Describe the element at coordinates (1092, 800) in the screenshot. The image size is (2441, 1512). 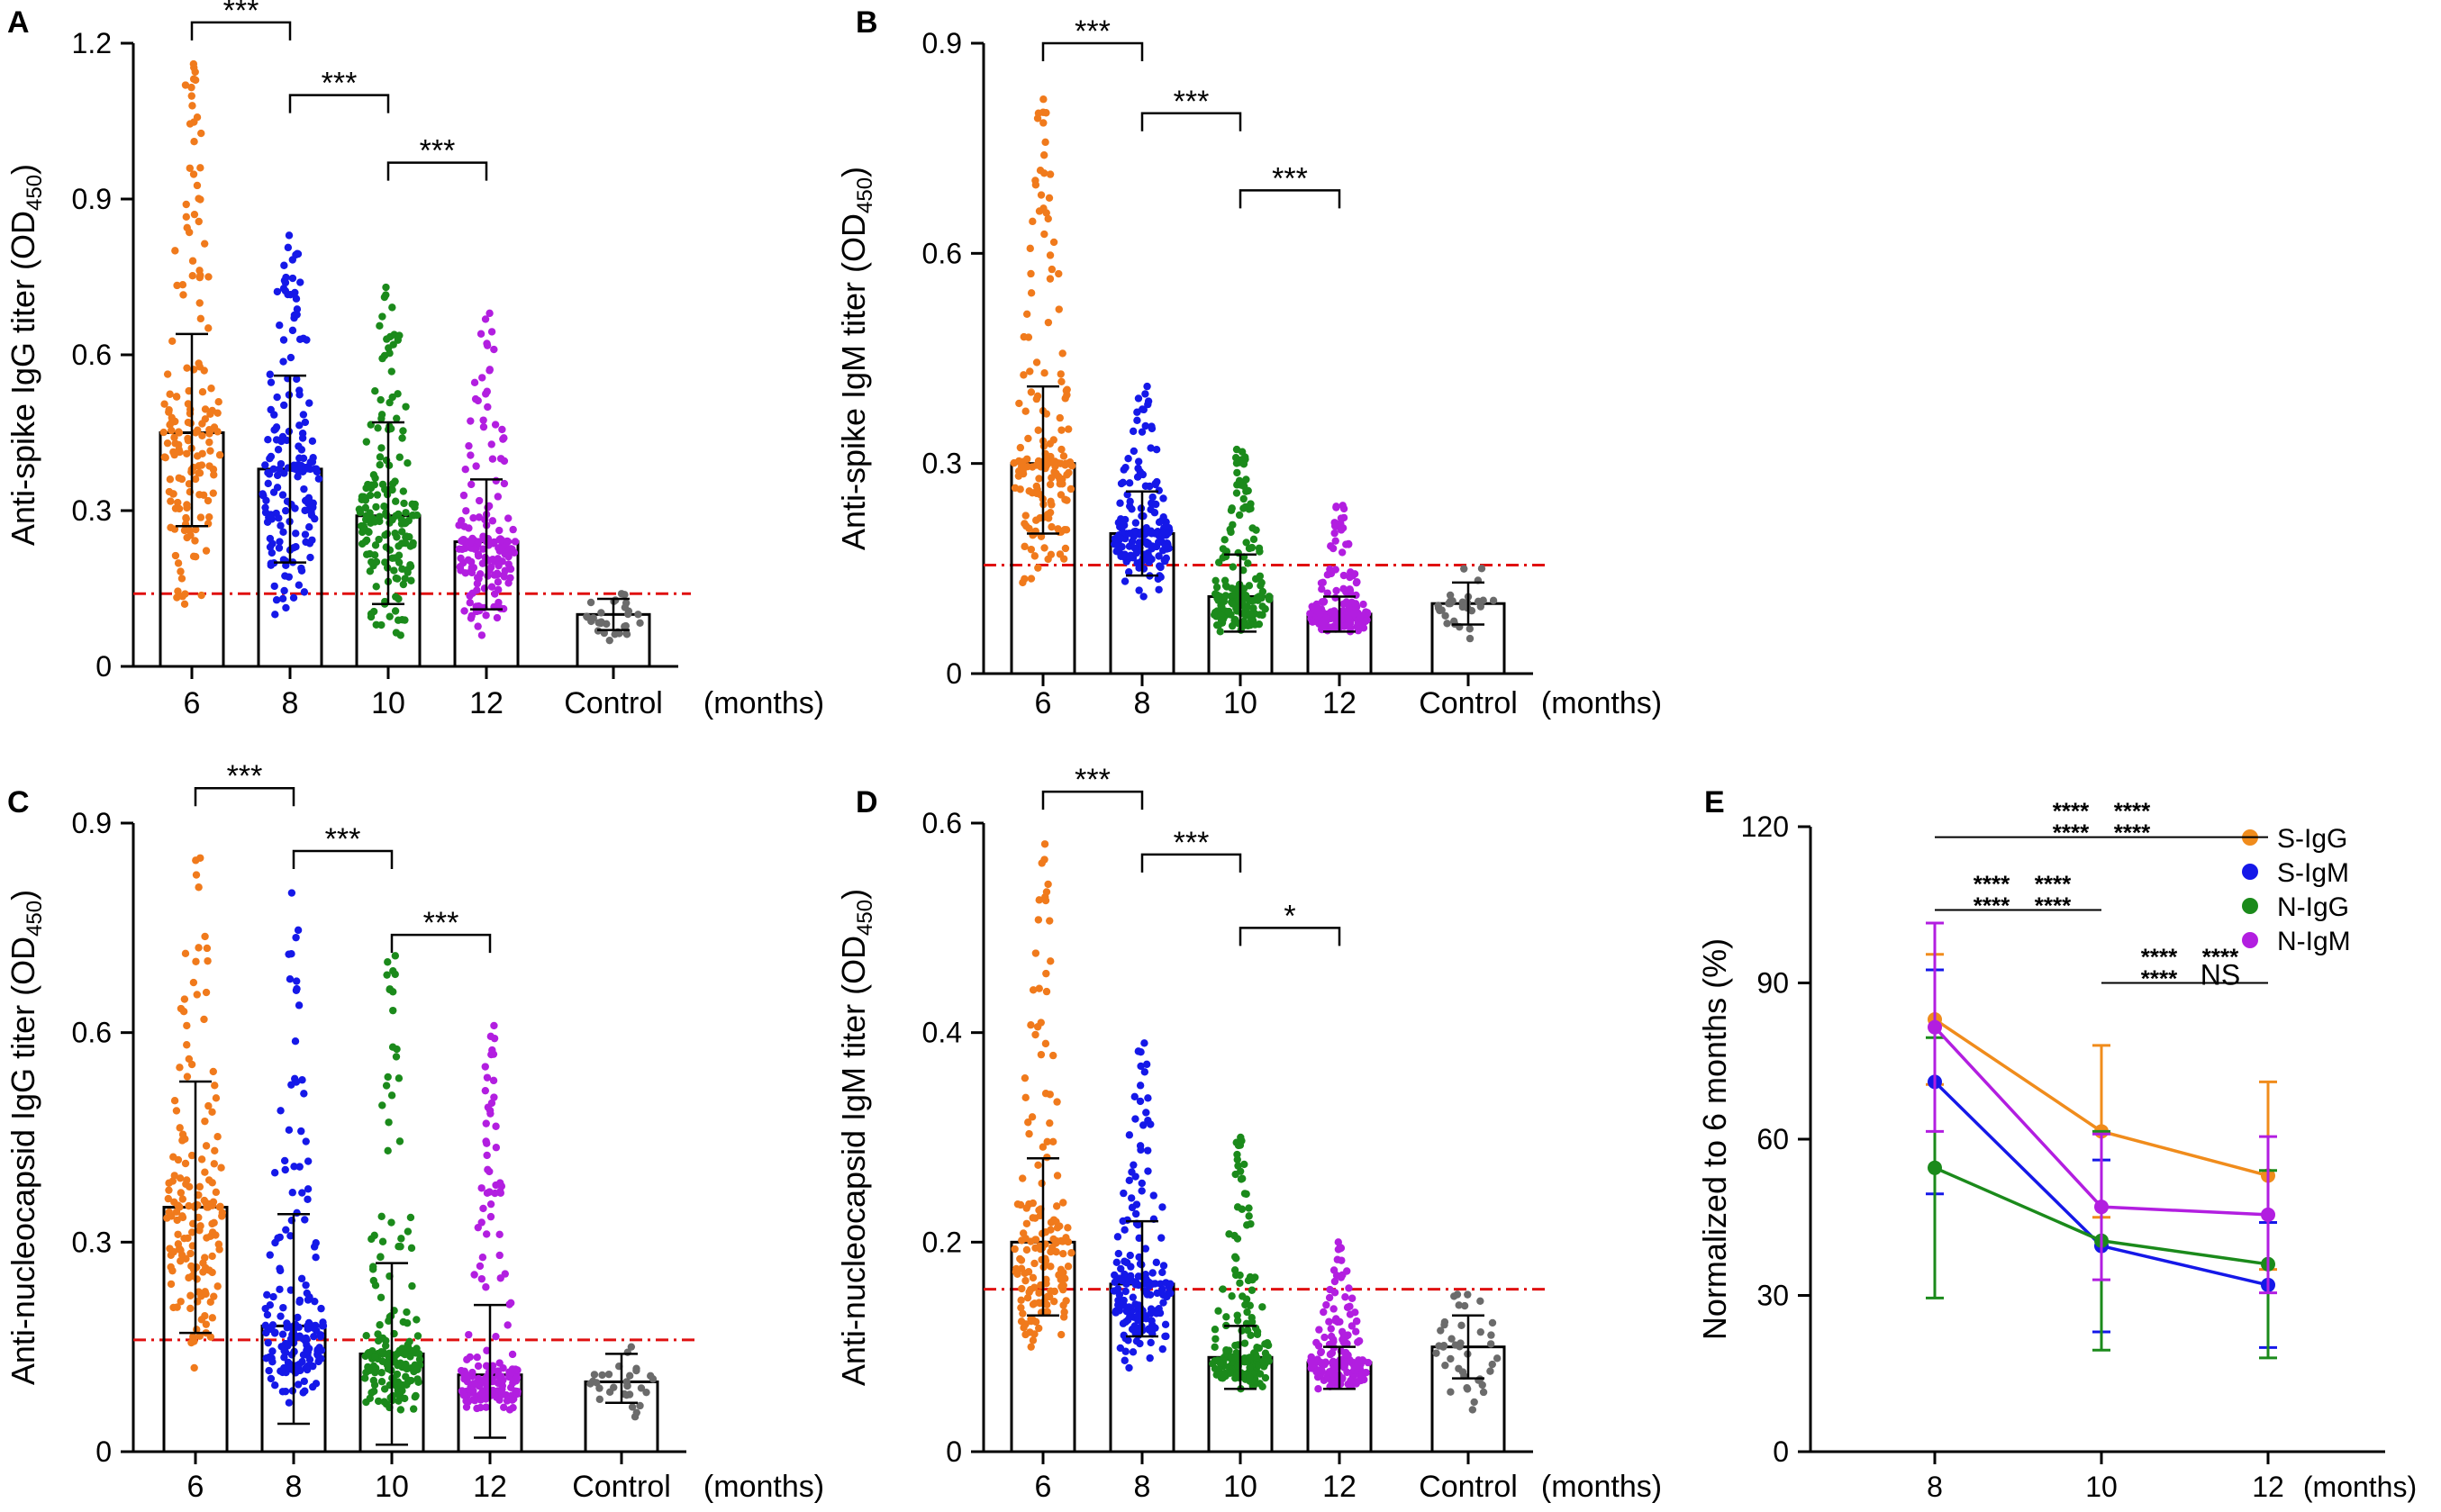
I see `significance-bracket` at that location.